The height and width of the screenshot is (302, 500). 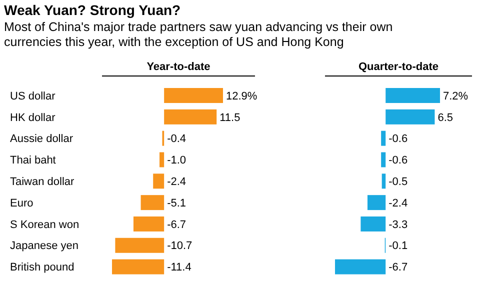 What do you see at coordinates (446, 118) in the screenshot?
I see `data-label: 6.5` at bounding box center [446, 118].